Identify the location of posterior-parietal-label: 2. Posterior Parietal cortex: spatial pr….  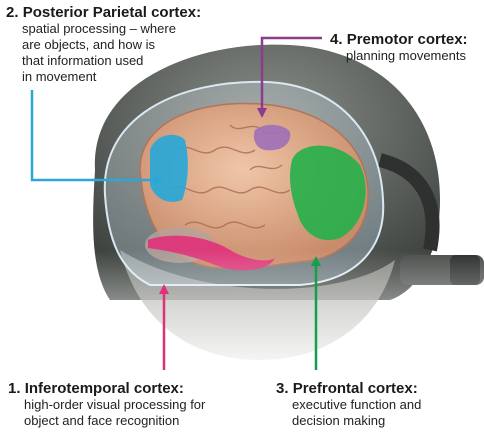
(136, 44).